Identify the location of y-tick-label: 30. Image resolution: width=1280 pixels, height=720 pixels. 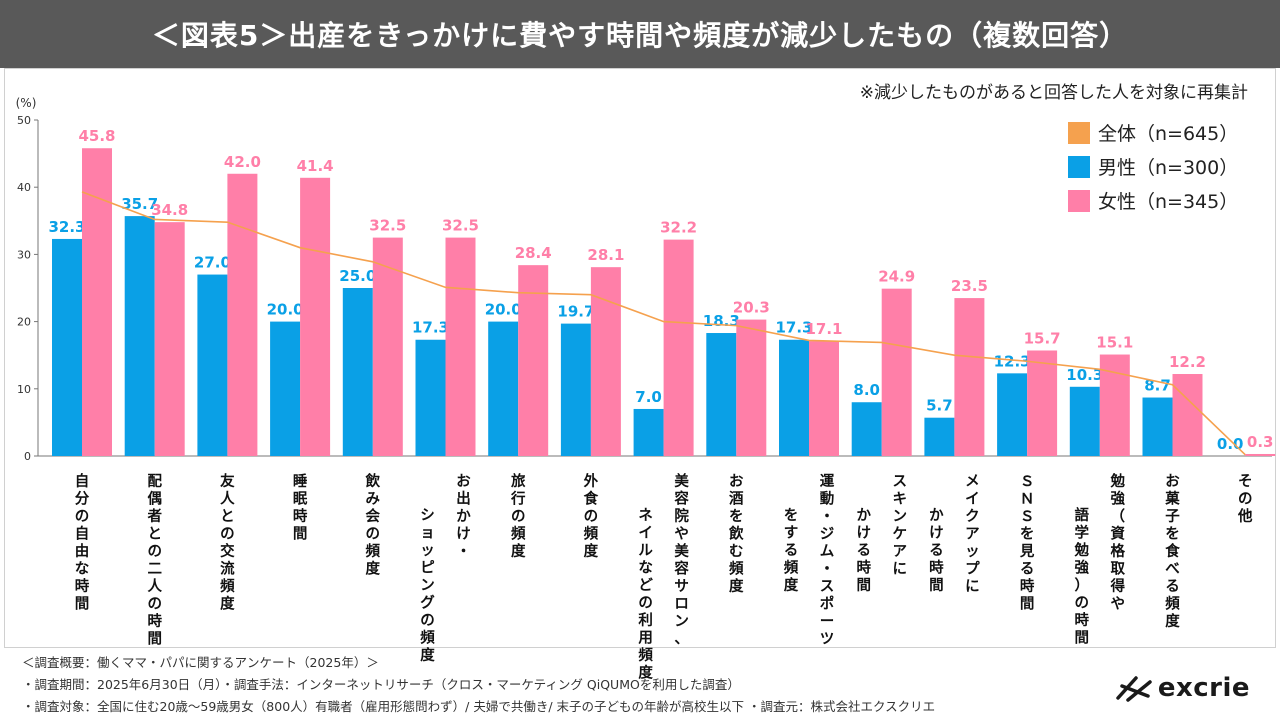
(24, 254).